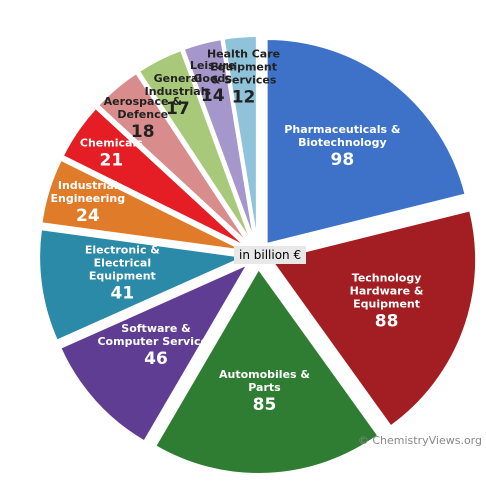 Image resolution: width=486 pixels, height=492 pixels. I want to click on value-label: 41, so click(122, 293).